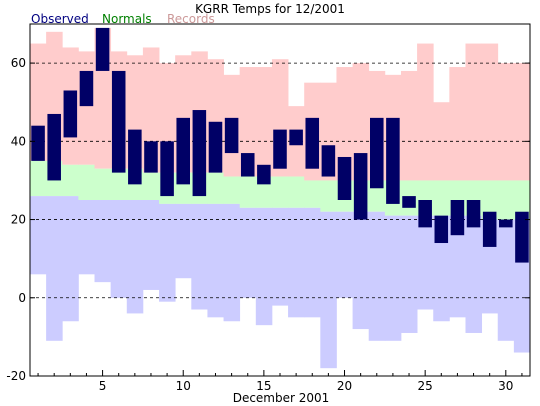 Image resolution: width=540 pixels, height=406 pixels. I want to click on legend-normals: Normals, so click(127, 19).